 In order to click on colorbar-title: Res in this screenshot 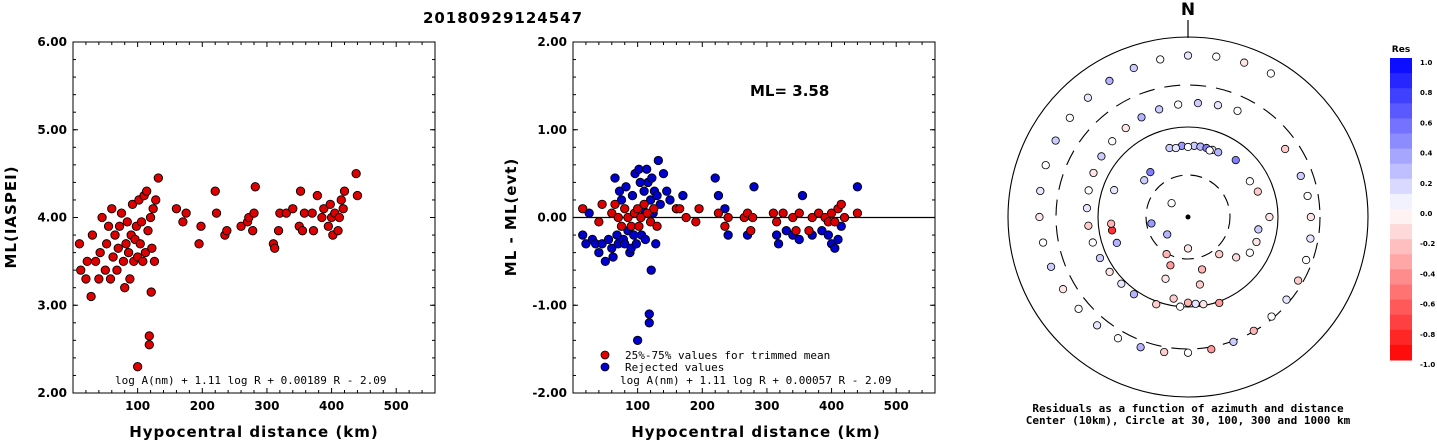, I will do `click(1401, 50)`.